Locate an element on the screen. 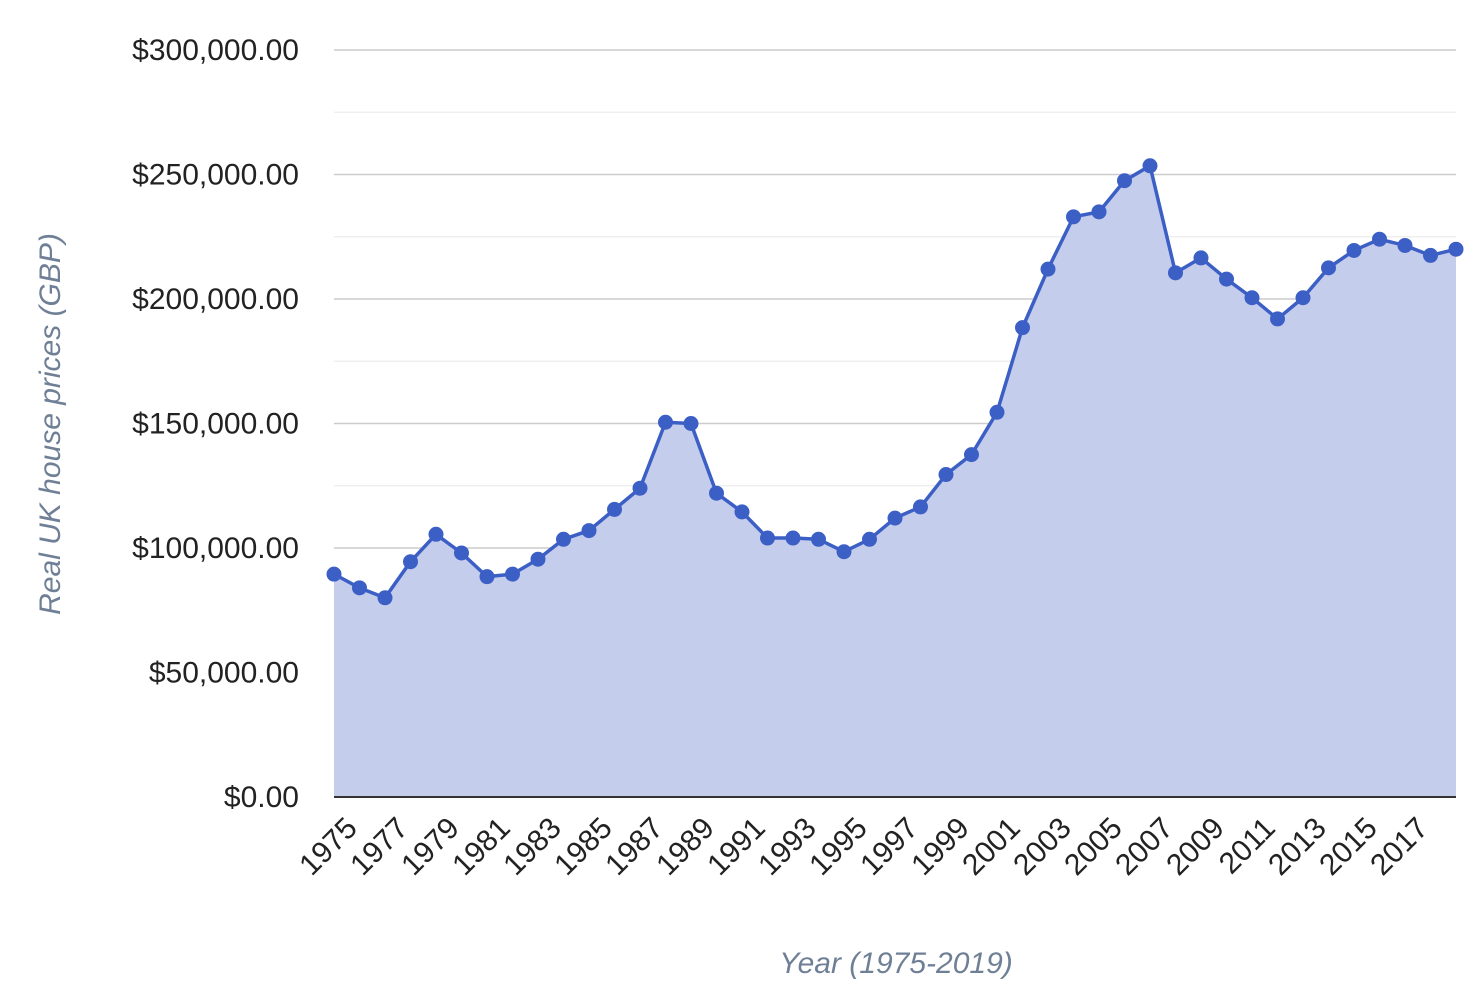 The image size is (1484, 998). x-tick-label: 1977 is located at coordinates (379, 846).